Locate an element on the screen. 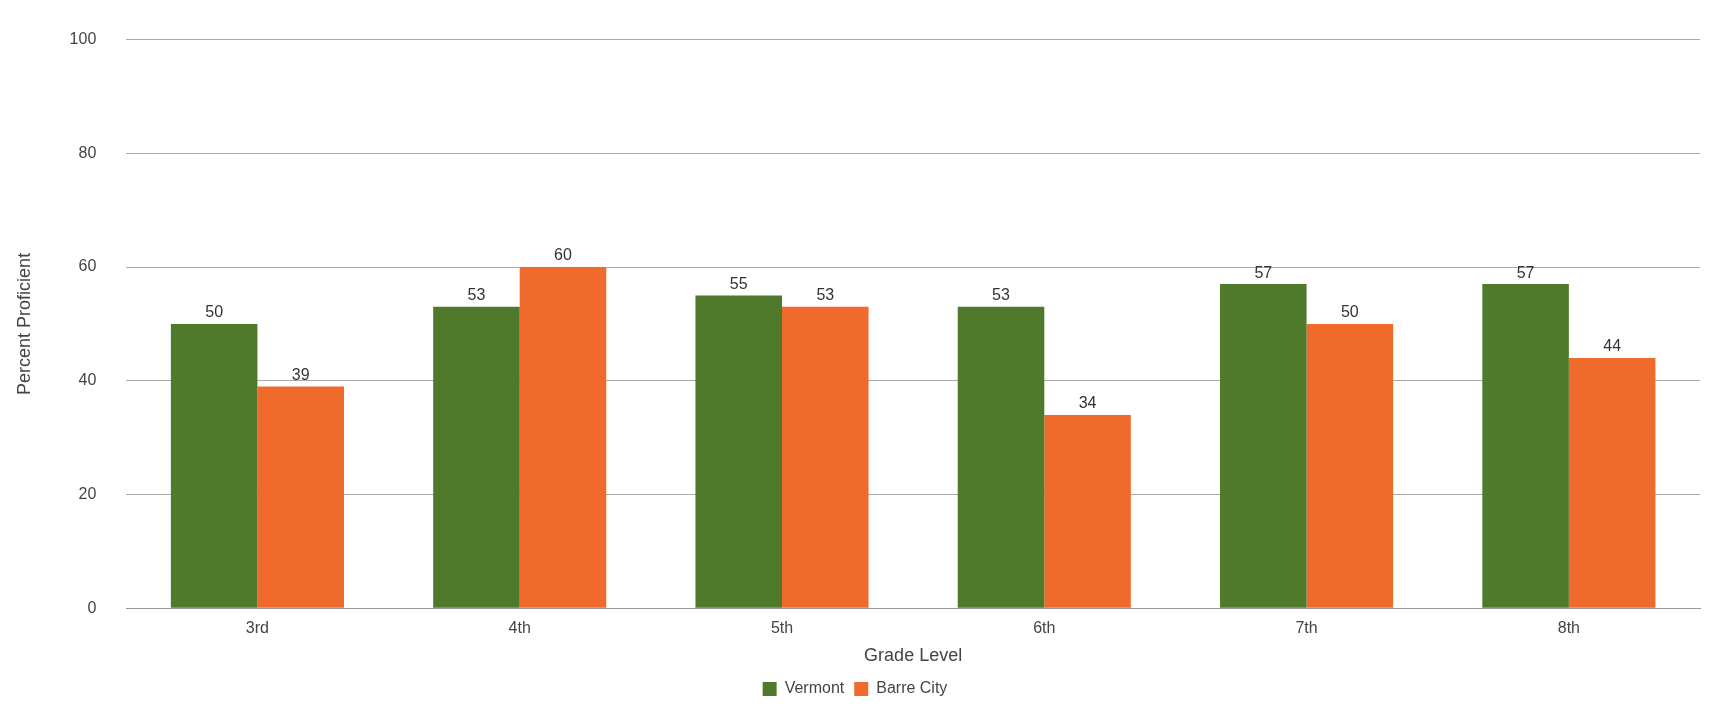 Image resolution: width=1710 pixels, height=707 pixels. y-tick-label: 20 is located at coordinates (87, 493).